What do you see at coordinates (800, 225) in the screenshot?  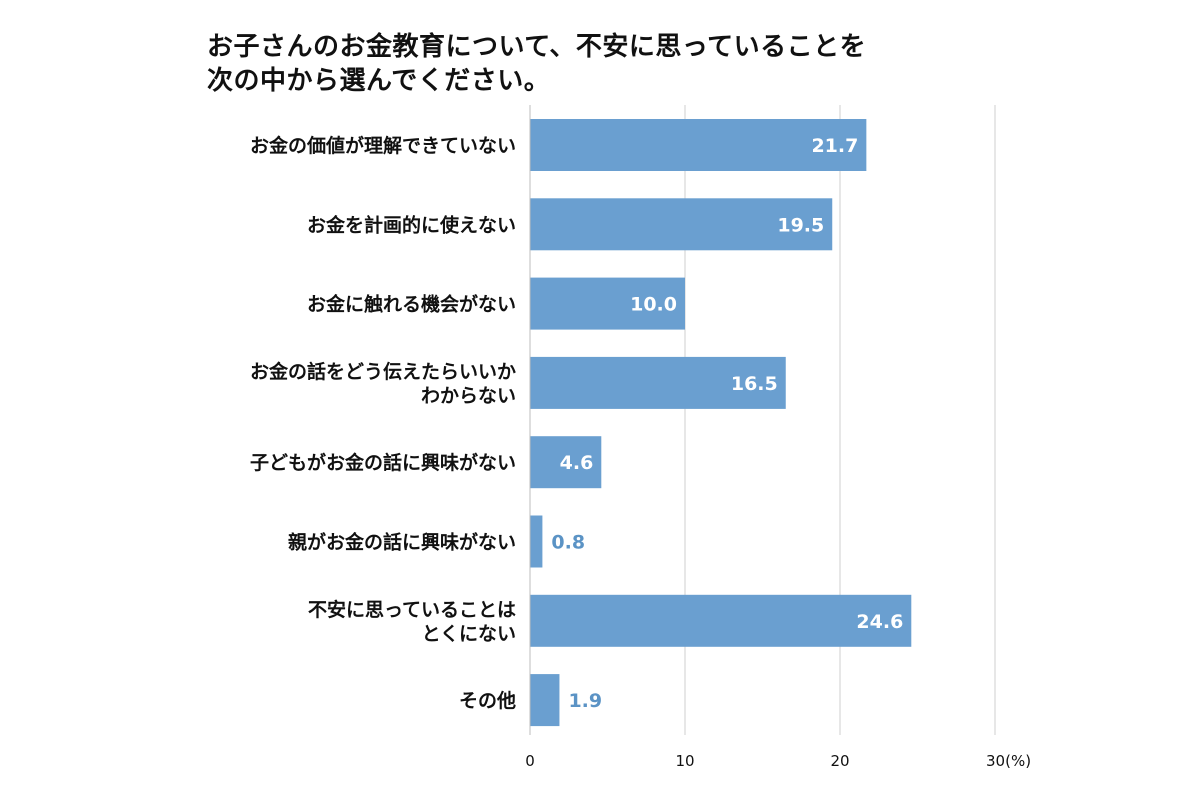 I see `data-label: 19.5` at bounding box center [800, 225].